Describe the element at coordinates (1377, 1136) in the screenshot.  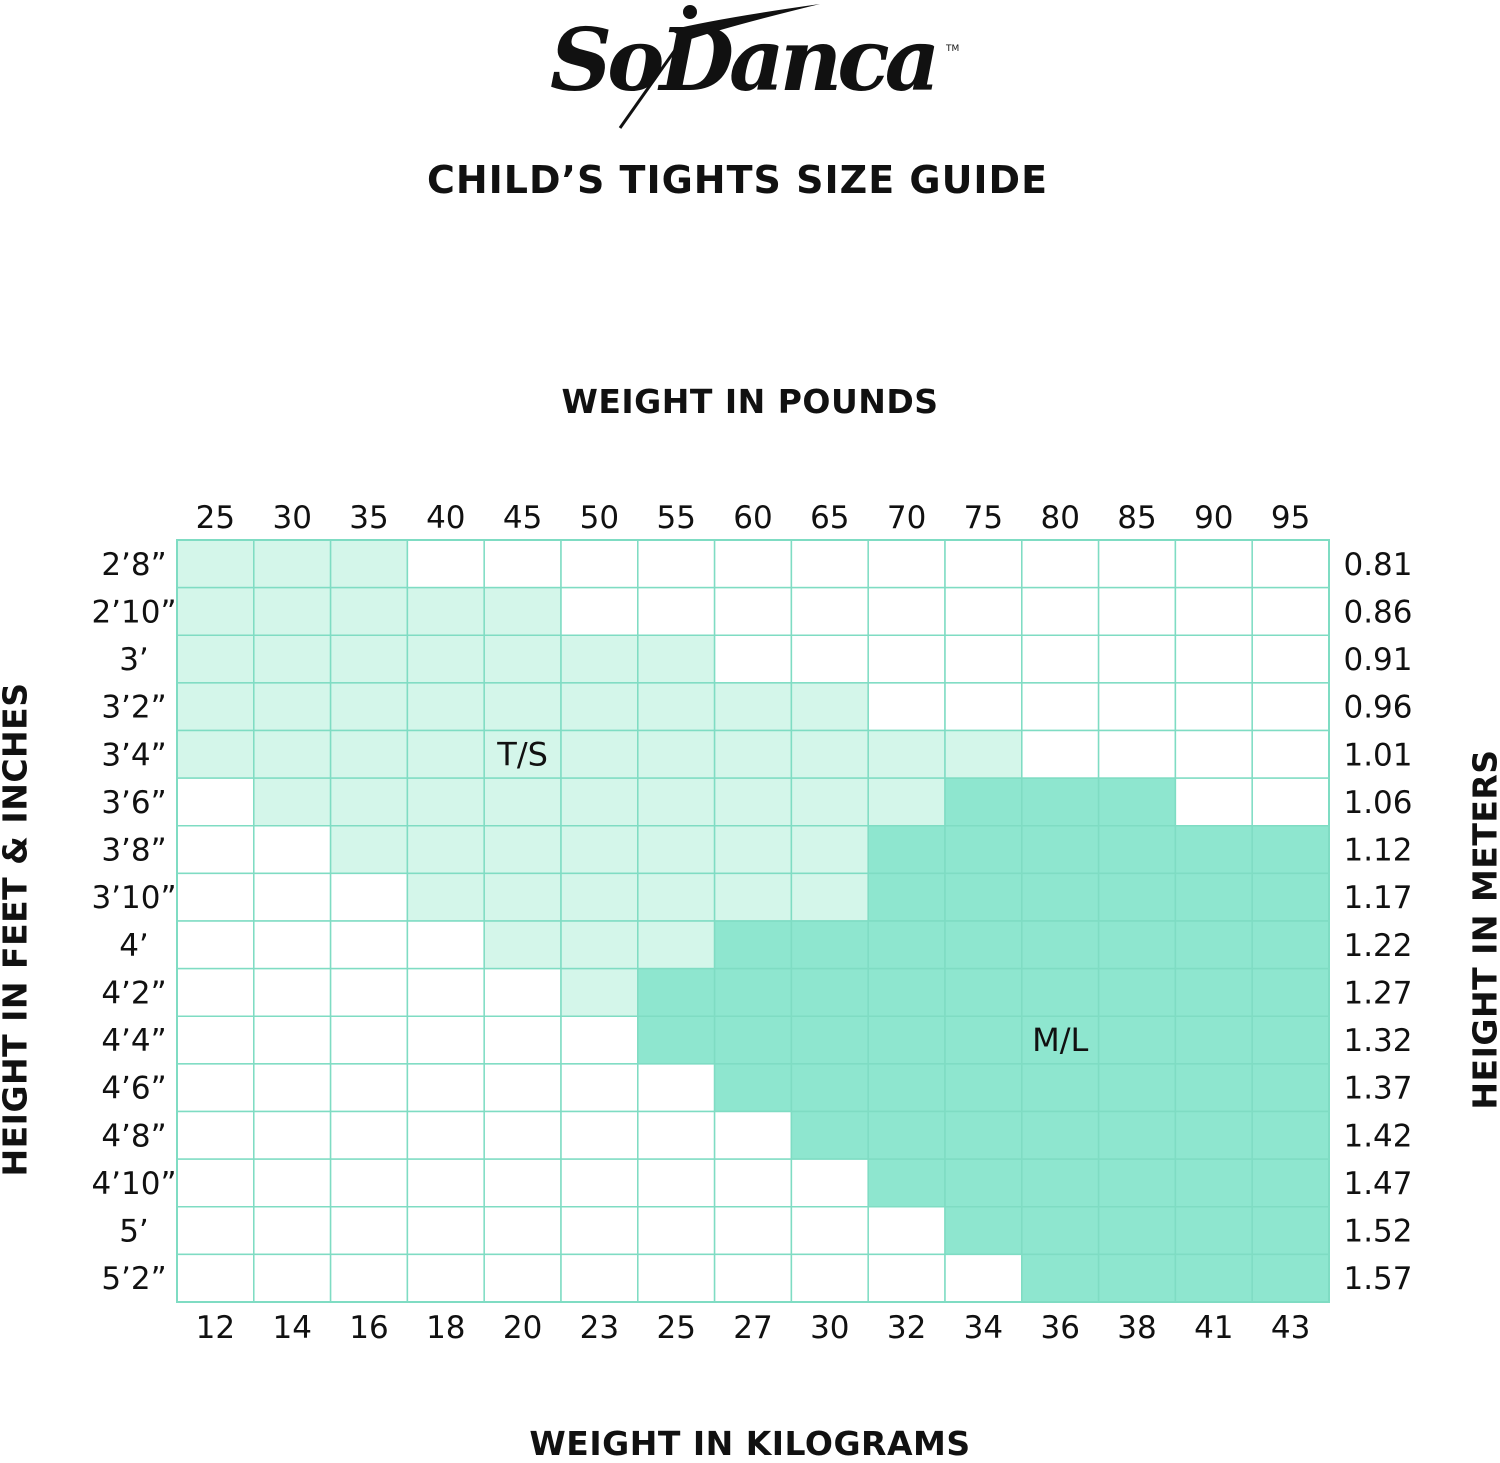
I see `y-tick-meters: 1.42` at that location.